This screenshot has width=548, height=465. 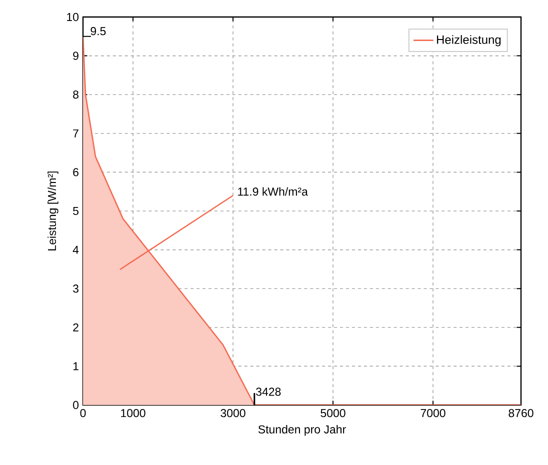 I want to click on y-tick-label: 1, so click(x=75, y=366).